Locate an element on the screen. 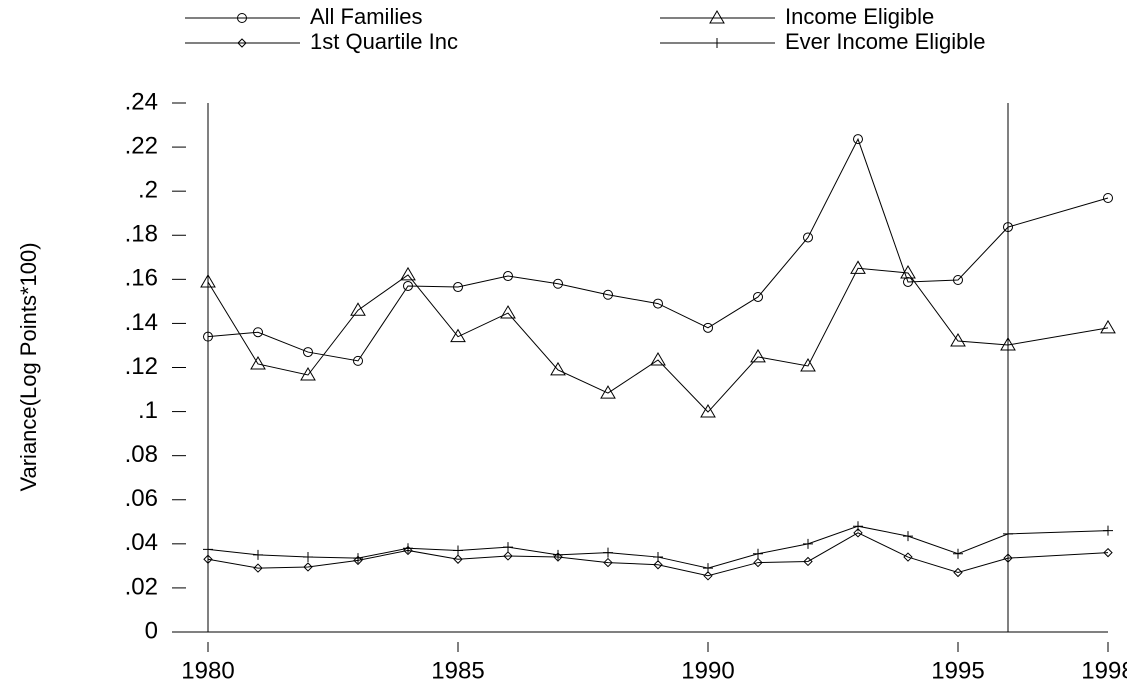 The image size is (1127, 698). x-tick-label: 1985 is located at coordinates (457, 670).